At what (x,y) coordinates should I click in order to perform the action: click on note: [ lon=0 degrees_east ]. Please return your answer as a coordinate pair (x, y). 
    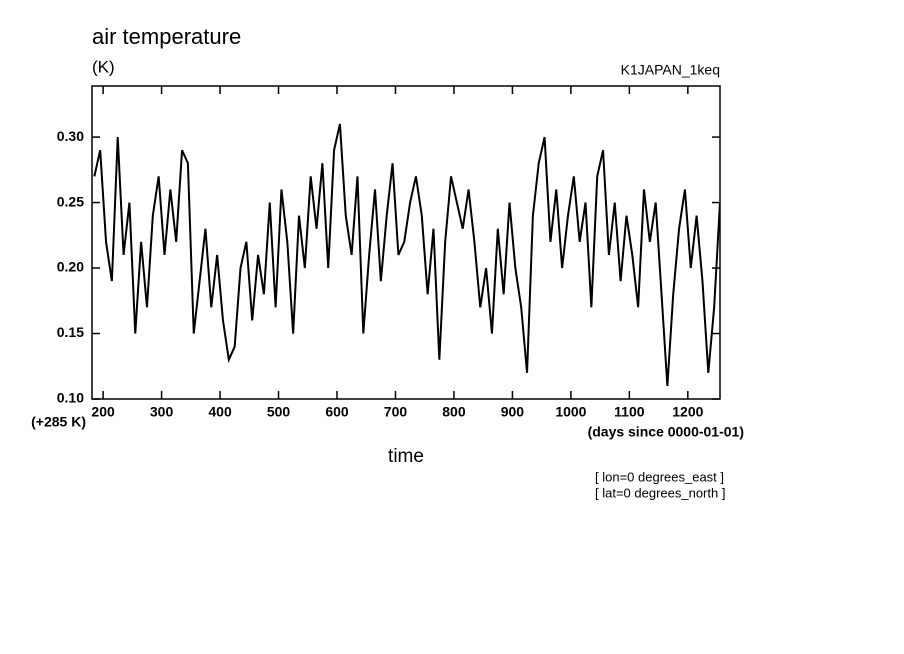
    Looking at the image, I should click on (659, 476).